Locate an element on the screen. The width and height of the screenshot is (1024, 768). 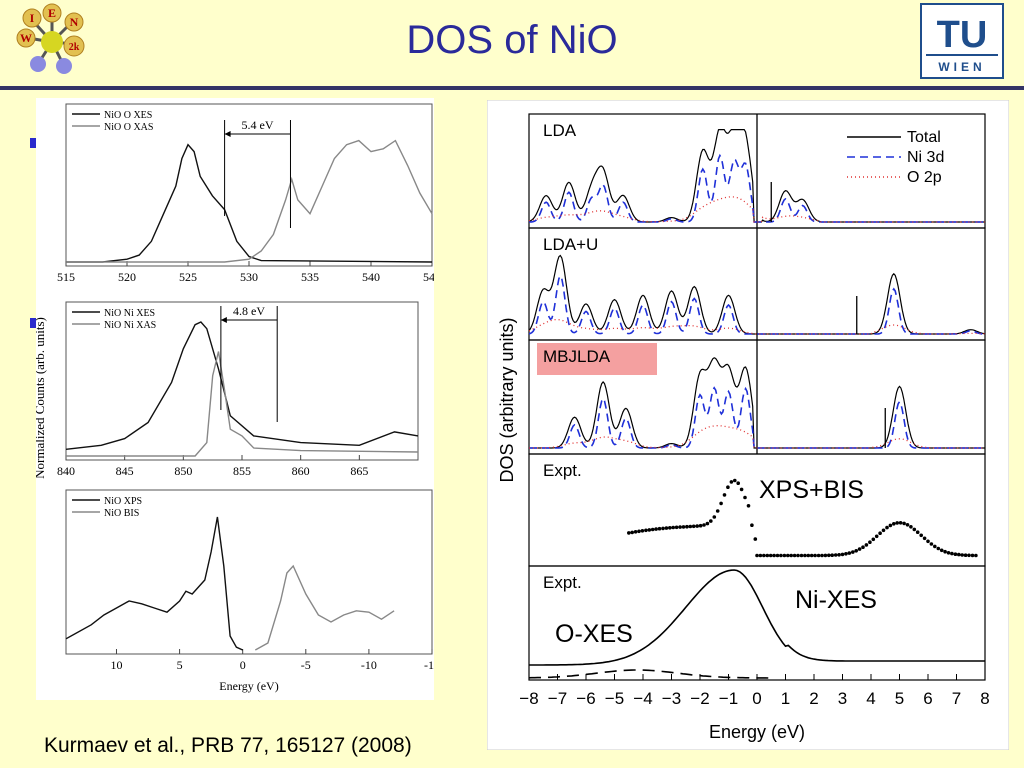
x-tick-label: 515 is located at coordinates (66, 277).